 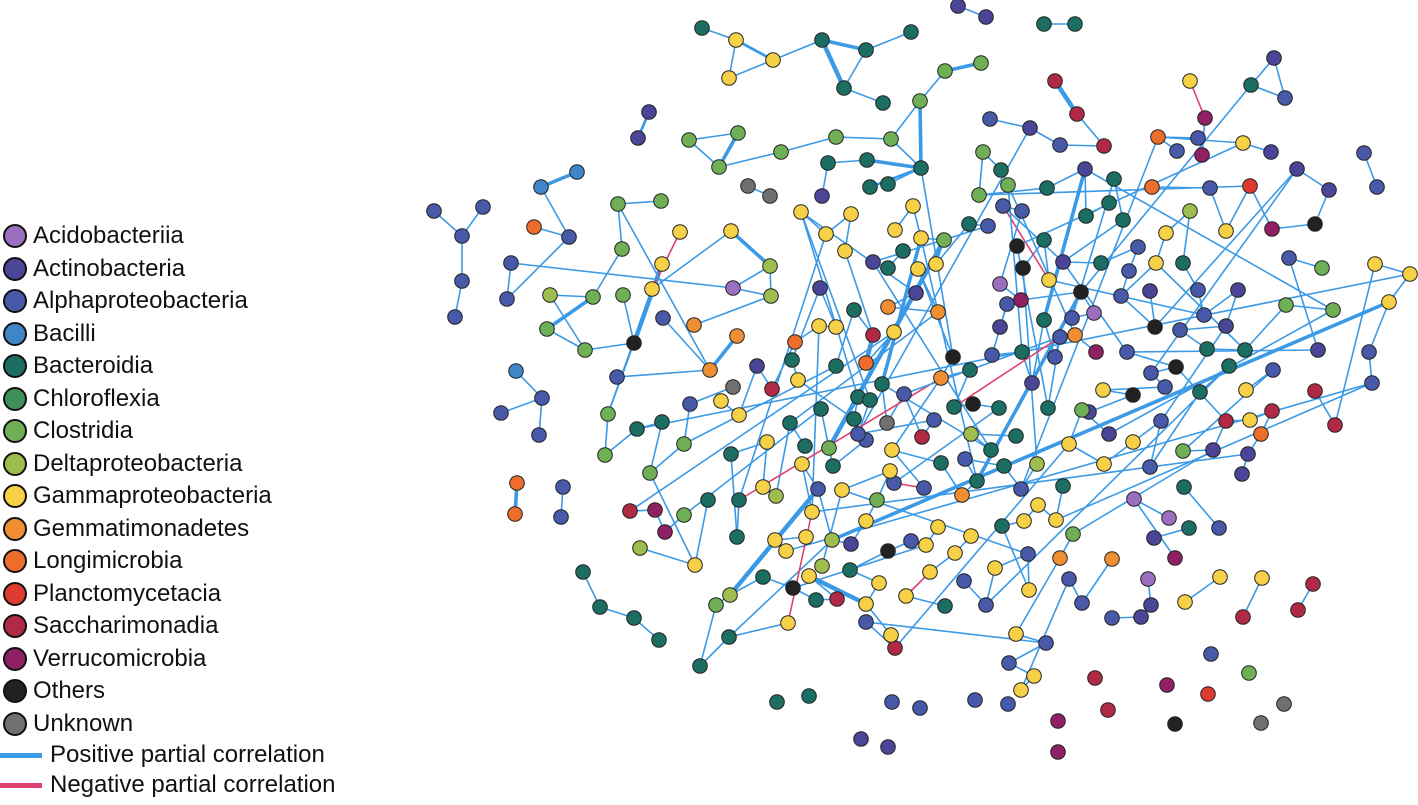 What do you see at coordinates (21, 785) in the screenshot?
I see `legend-edge-swatch` at bounding box center [21, 785].